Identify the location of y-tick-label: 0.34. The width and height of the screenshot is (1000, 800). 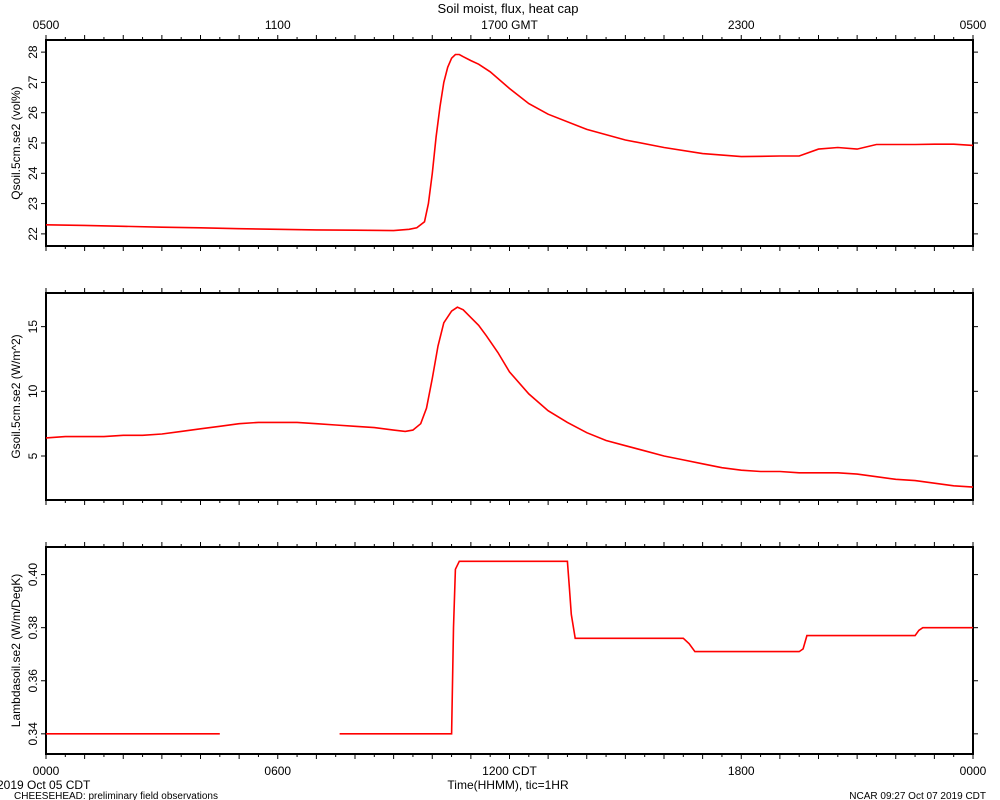
(33, 734).